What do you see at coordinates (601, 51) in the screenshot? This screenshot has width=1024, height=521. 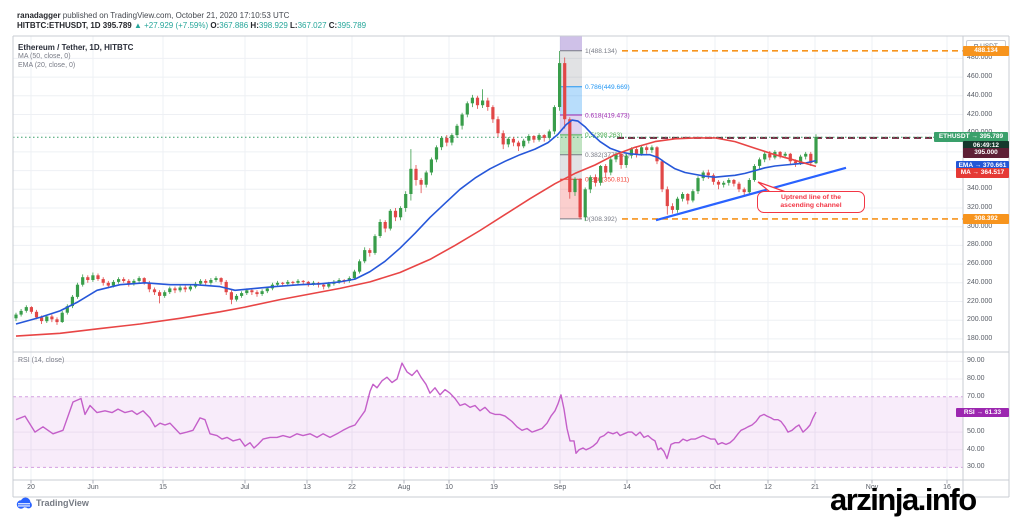 I see `svg-text: 1(488.134)` at bounding box center [601, 51].